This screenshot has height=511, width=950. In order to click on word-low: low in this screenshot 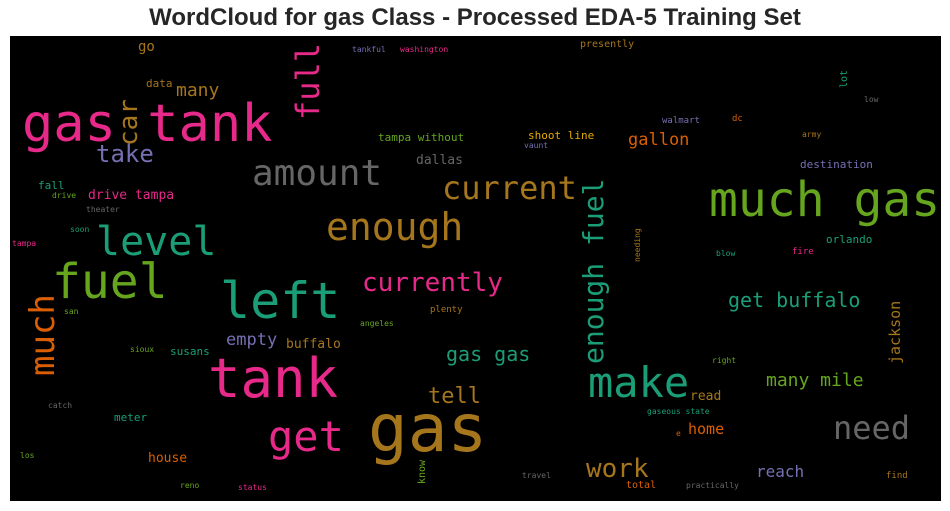, I will do `click(871, 99)`.